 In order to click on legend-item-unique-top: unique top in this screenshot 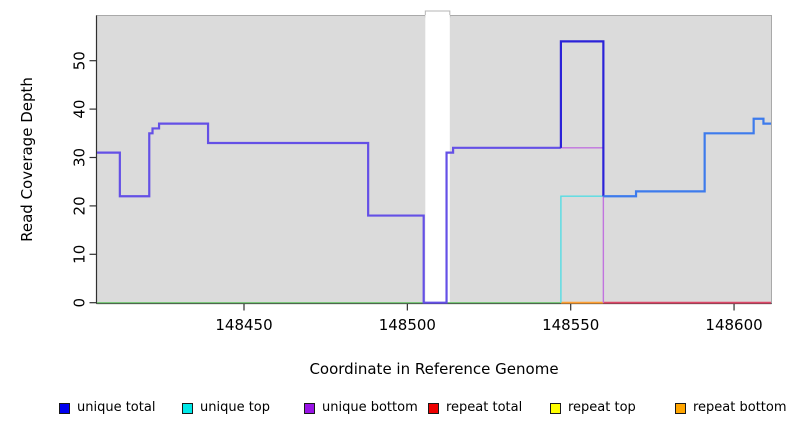, I will do `click(226, 408)`.